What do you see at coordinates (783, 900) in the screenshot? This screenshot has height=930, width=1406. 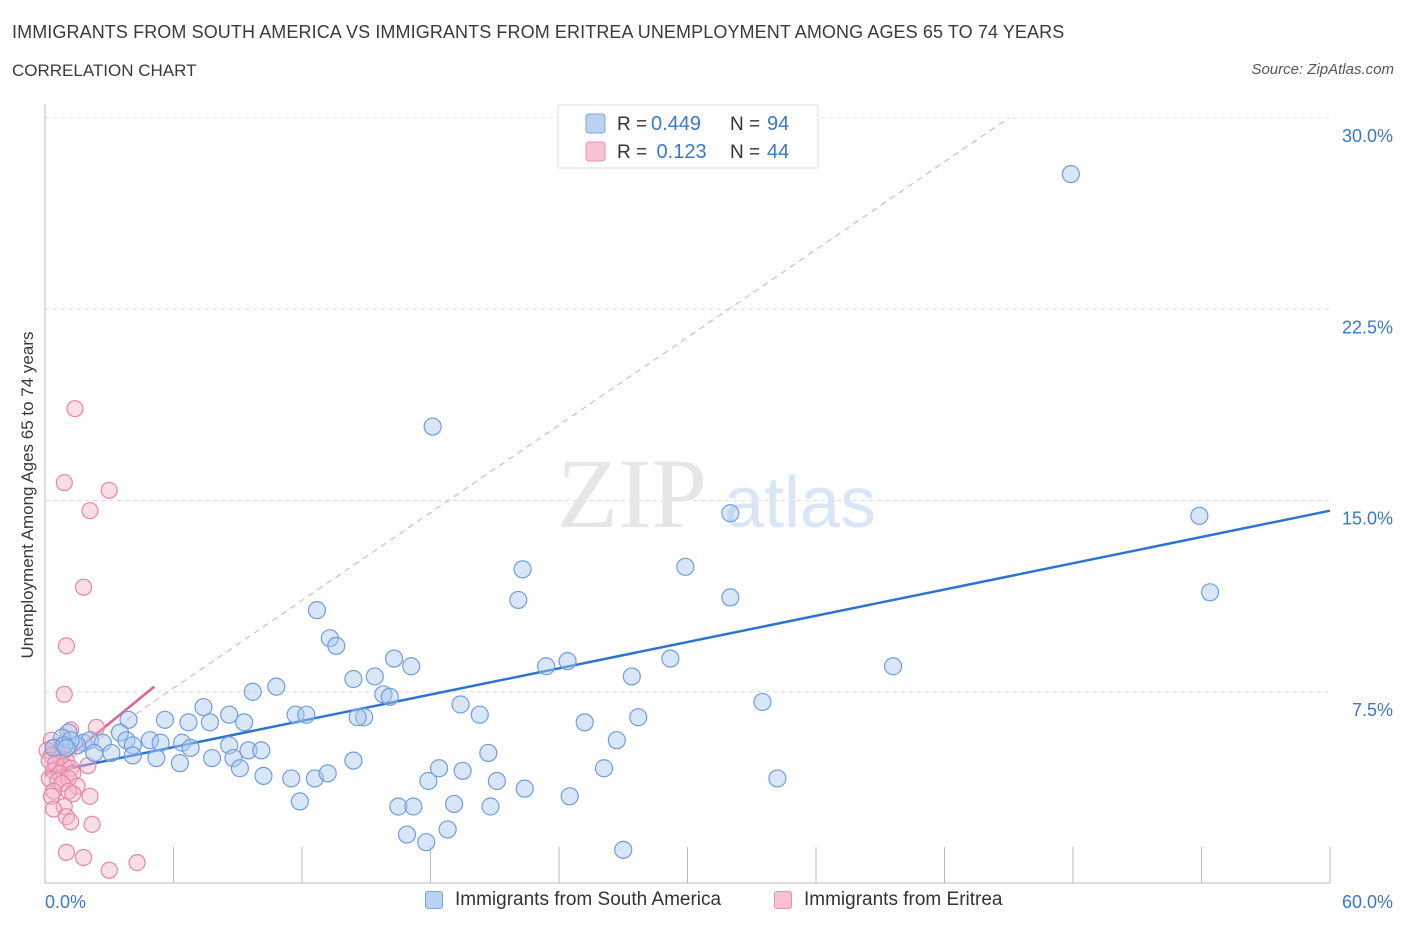 I see `legend-square-pink-icon` at bounding box center [783, 900].